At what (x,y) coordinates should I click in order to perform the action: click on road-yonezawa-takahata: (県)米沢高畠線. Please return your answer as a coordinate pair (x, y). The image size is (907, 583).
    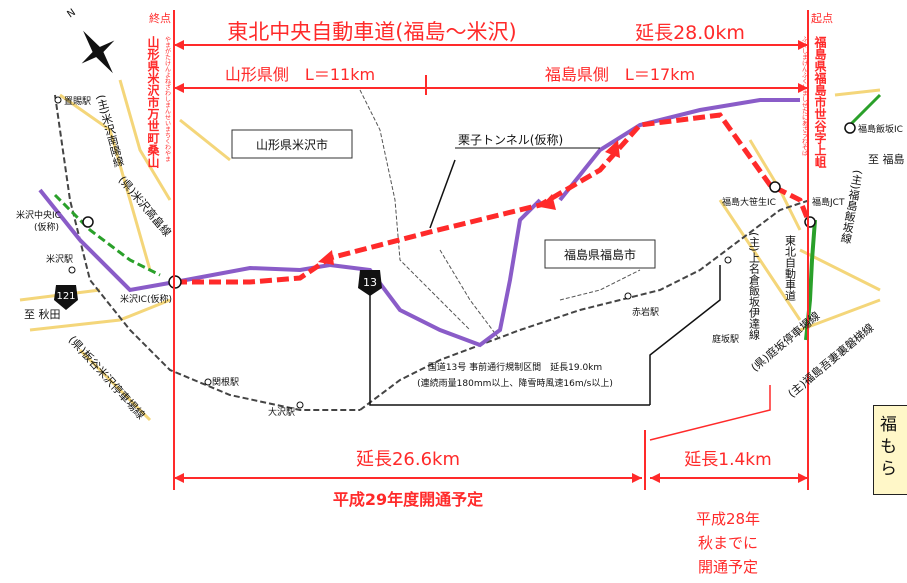
    Looking at the image, I should click on (145, 206).